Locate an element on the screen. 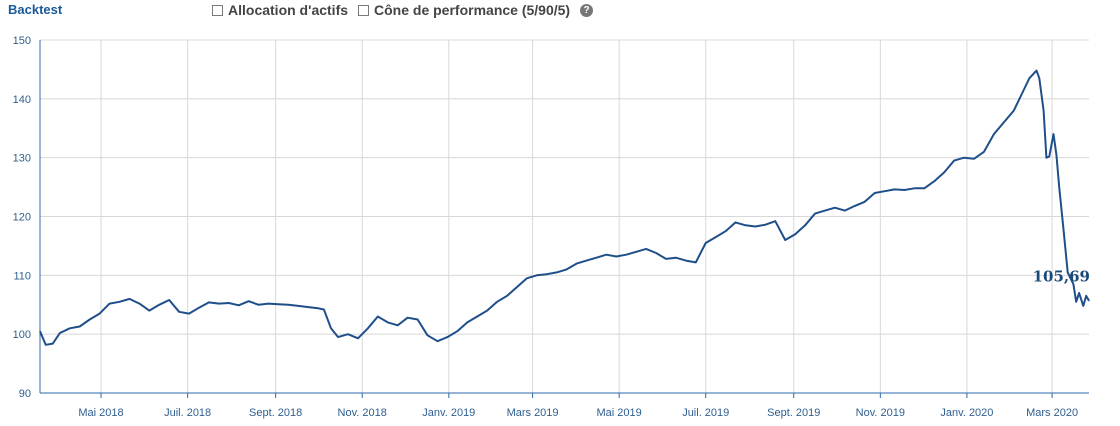  y-tick-label: 120 is located at coordinates (22, 218).